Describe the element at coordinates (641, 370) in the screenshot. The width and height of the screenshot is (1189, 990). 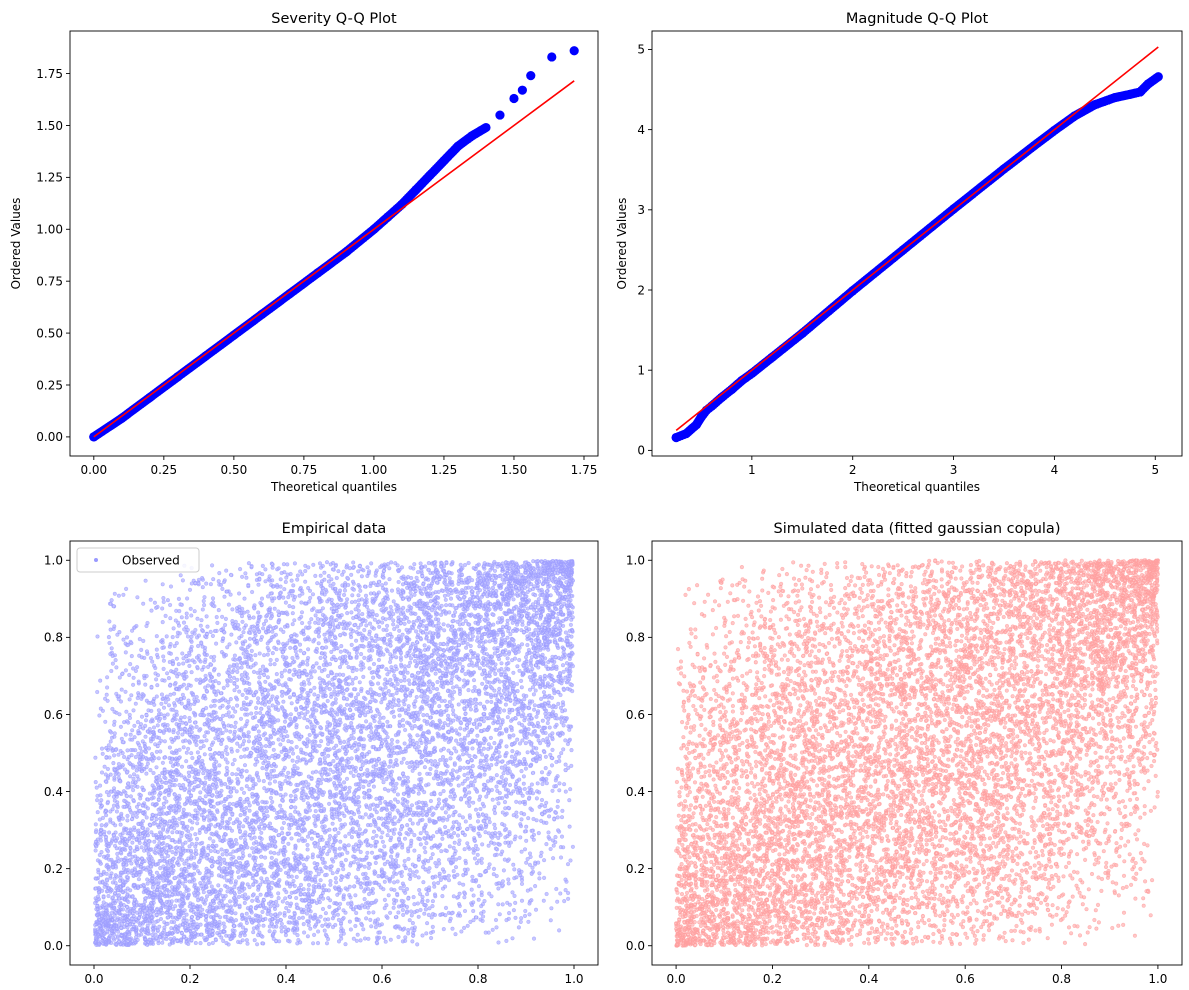
I see `y-tick-label: 1` at that location.